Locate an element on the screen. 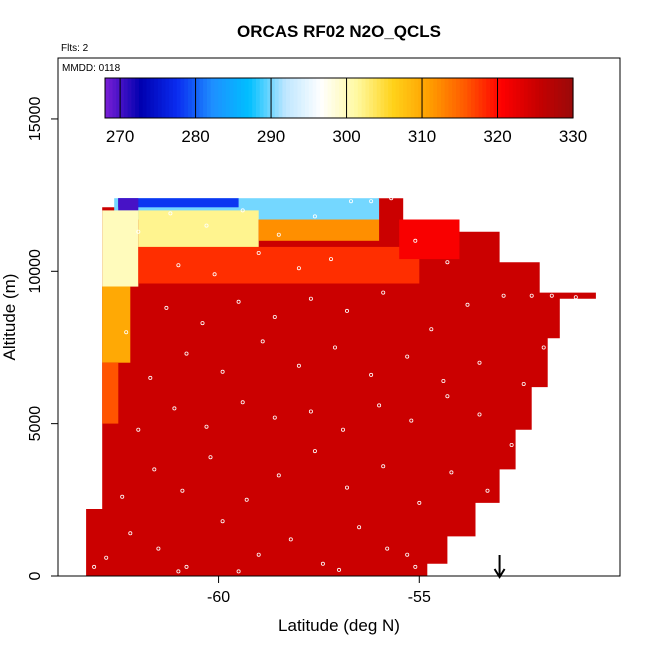 This screenshot has height=650, width=650. x-tick-label: -55 is located at coordinates (419, 597).